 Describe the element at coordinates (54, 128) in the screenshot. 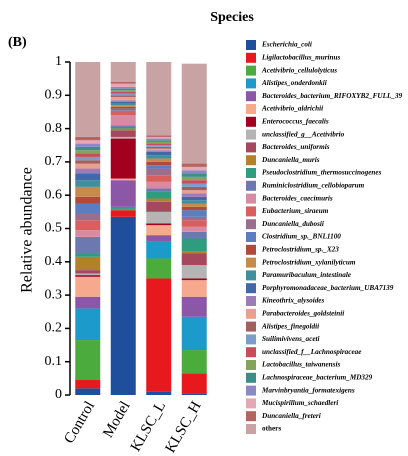

I see `y-tick-label: 0.8` at that location.